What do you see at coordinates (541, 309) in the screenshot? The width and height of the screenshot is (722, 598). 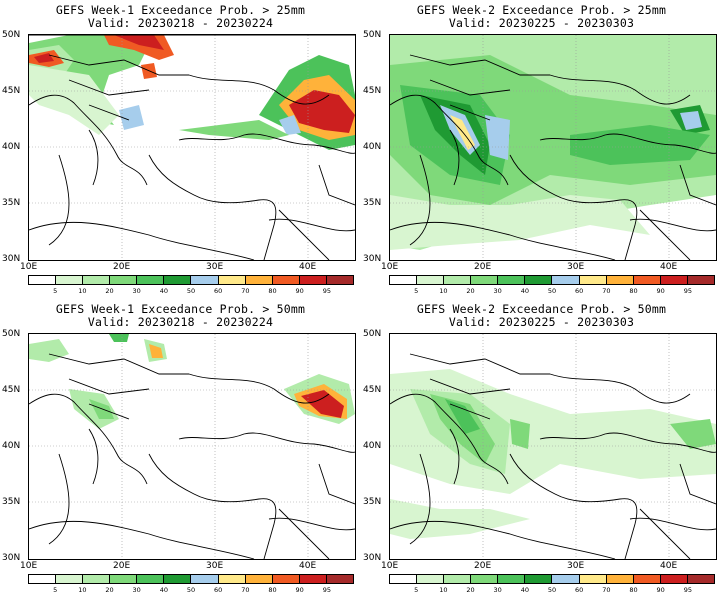 I see `panel-title: GEFS Week-2 Exceedance Prob. > 50mm` at bounding box center [541, 309].